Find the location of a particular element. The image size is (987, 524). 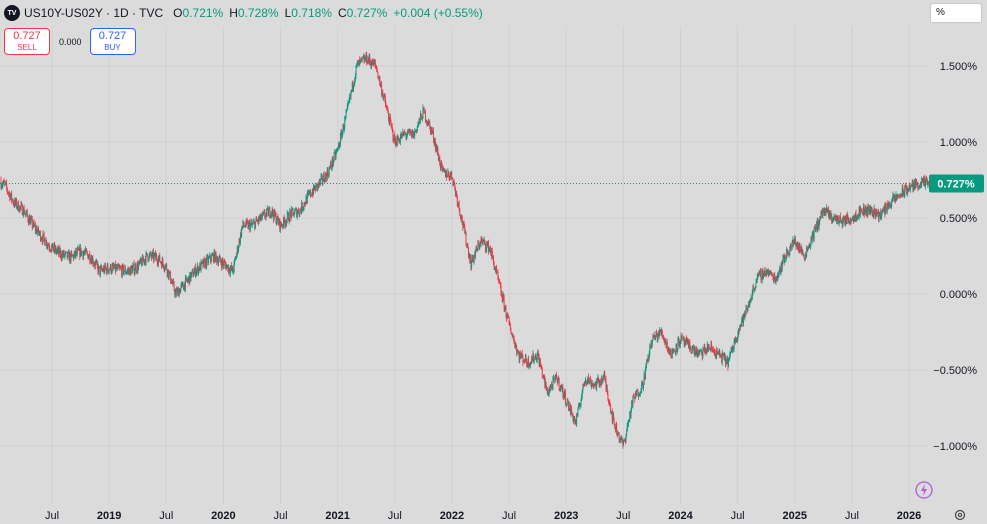

gear-icon is located at coordinates (960, 515).